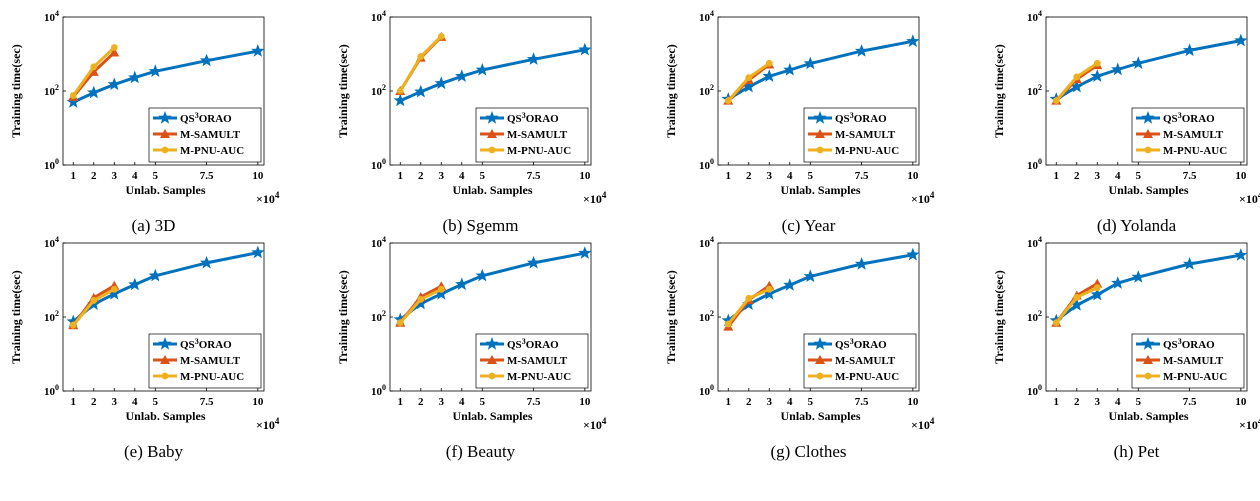  I want to click on subplot-caption: (d) Yolanda, so click(1137, 225).